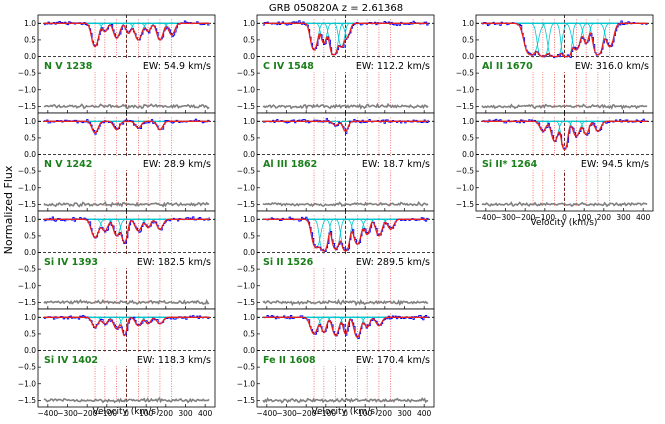 Image resolution: width=665 pixels, height=424 pixels. I want to click on x-tick-label: 100, so click(584, 217).